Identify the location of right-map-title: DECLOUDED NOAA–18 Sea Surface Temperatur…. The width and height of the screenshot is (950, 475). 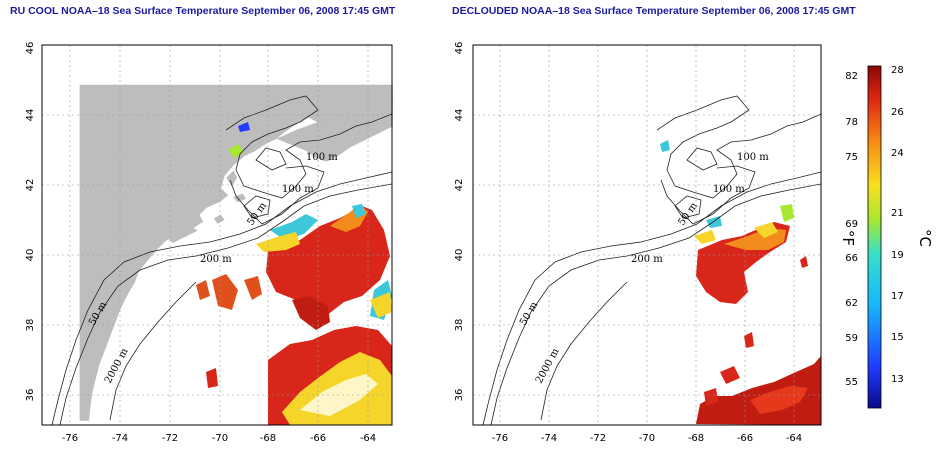
(654, 11).